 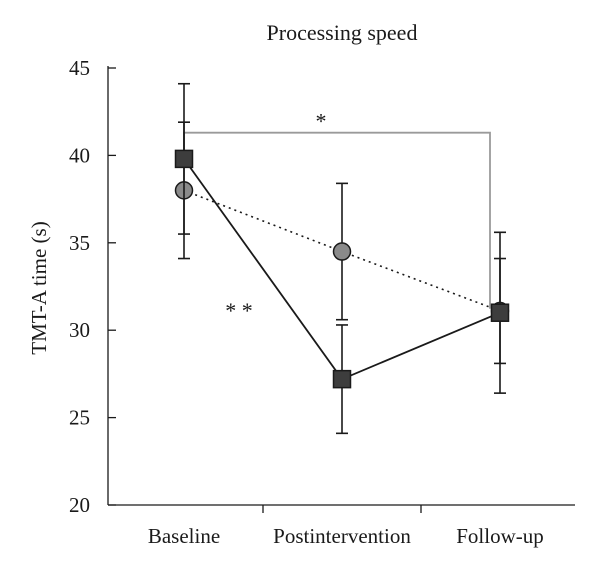 What do you see at coordinates (342, 536) in the screenshot?
I see `x-tick-label: Postintervention` at bounding box center [342, 536].